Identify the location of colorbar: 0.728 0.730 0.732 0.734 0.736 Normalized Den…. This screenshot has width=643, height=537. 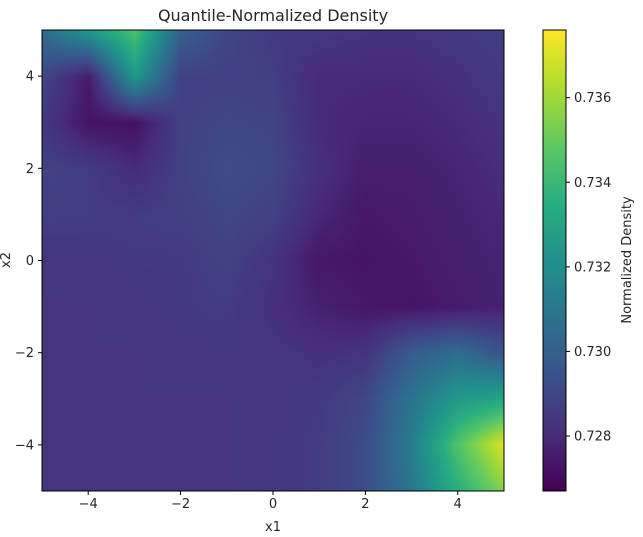
(588, 260).